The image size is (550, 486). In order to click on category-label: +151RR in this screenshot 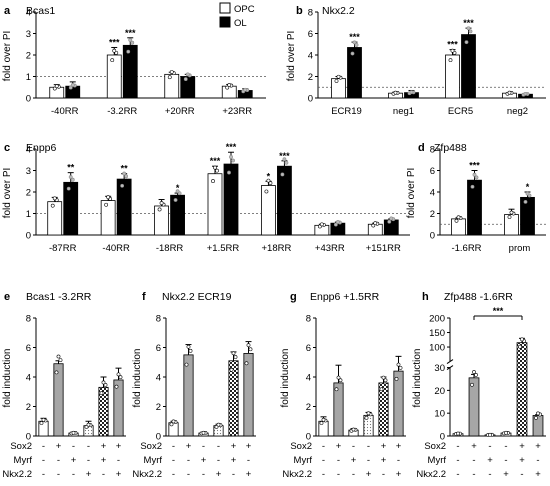, I will do `click(383, 248)`.